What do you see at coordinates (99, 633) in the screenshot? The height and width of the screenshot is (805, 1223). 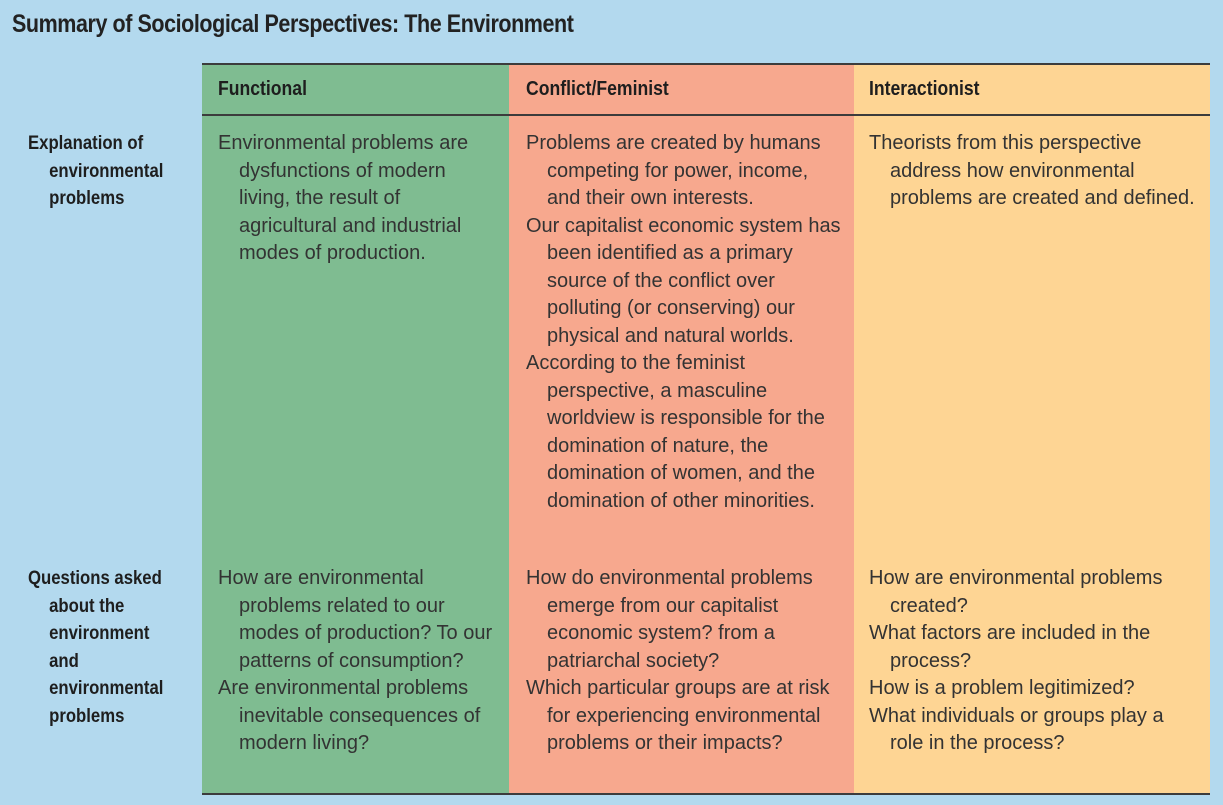 I see `row-label-line: environment` at bounding box center [99, 633].